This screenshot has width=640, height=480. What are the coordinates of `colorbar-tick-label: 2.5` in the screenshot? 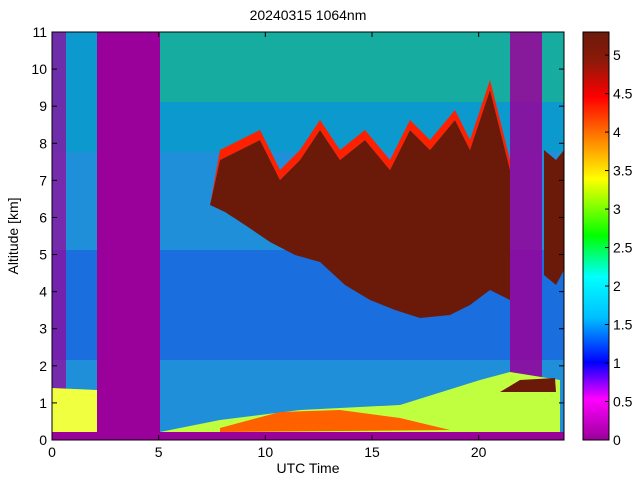 It's located at (623, 248).